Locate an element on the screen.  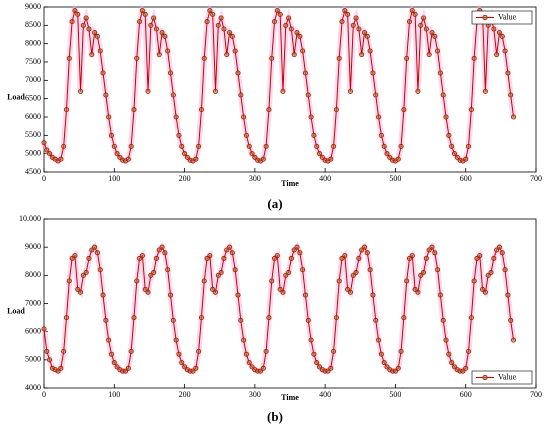
legend-box is located at coordinates (502, 17).